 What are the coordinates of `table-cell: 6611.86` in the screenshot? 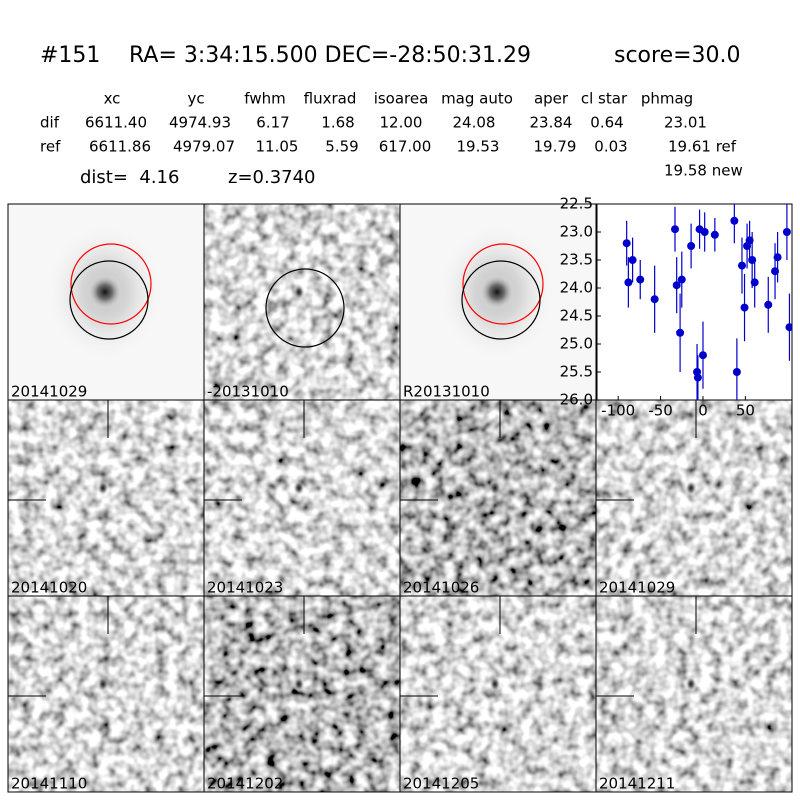 It's located at (120, 147).